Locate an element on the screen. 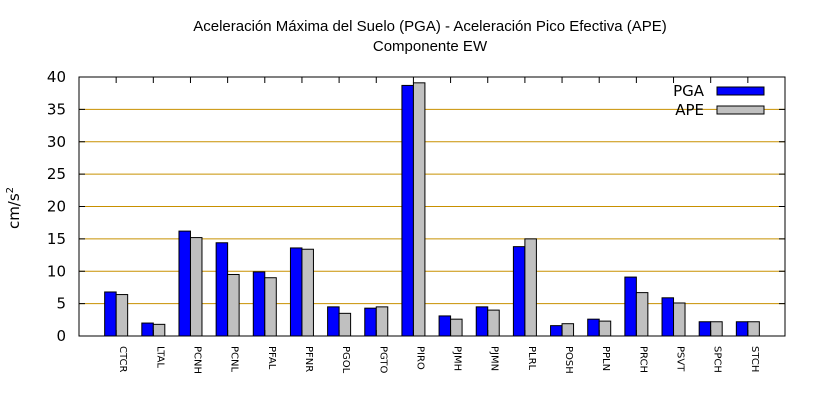 Image resolution: width=820 pixels, height=400 pixels. x-tick-label: PFNR is located at coordinates (308, 359).